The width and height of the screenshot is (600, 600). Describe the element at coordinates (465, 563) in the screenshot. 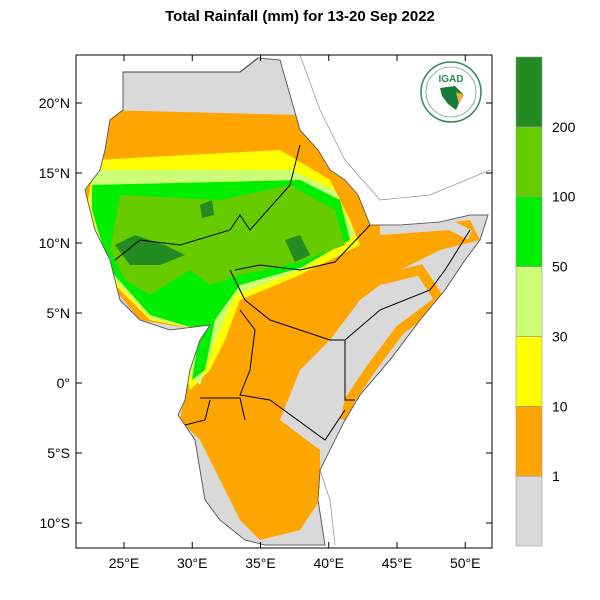

I see `lon-tick-label: 50°E` at that location.